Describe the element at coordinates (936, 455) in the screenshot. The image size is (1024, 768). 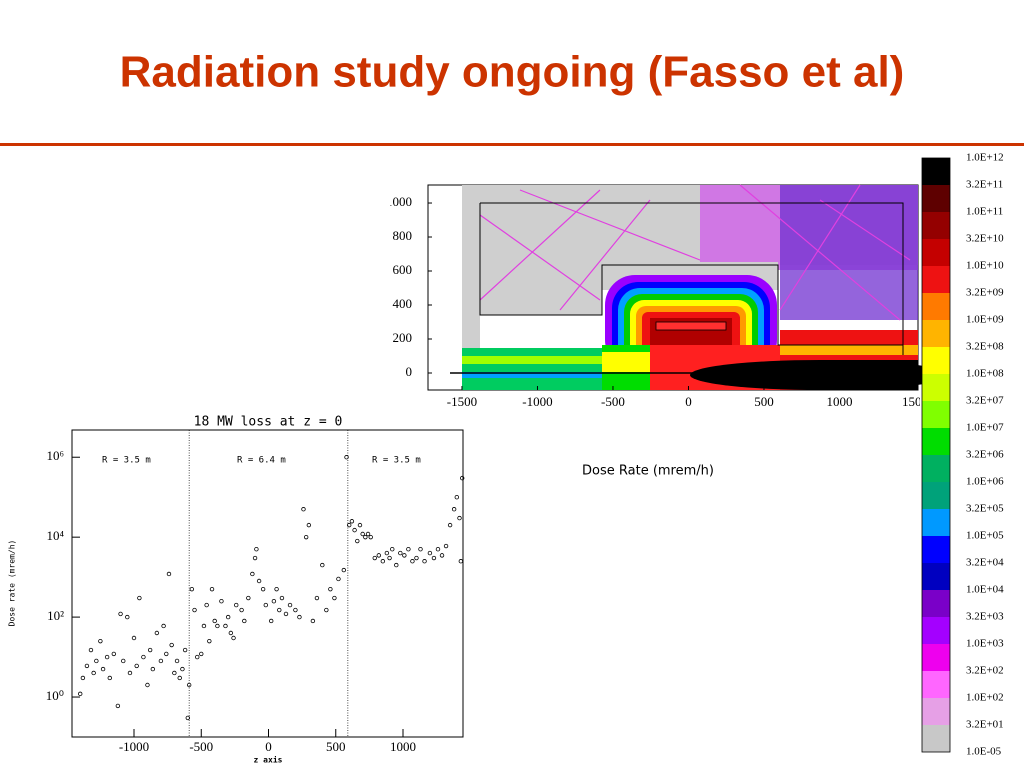
I see `colorbar-frame` at that location.